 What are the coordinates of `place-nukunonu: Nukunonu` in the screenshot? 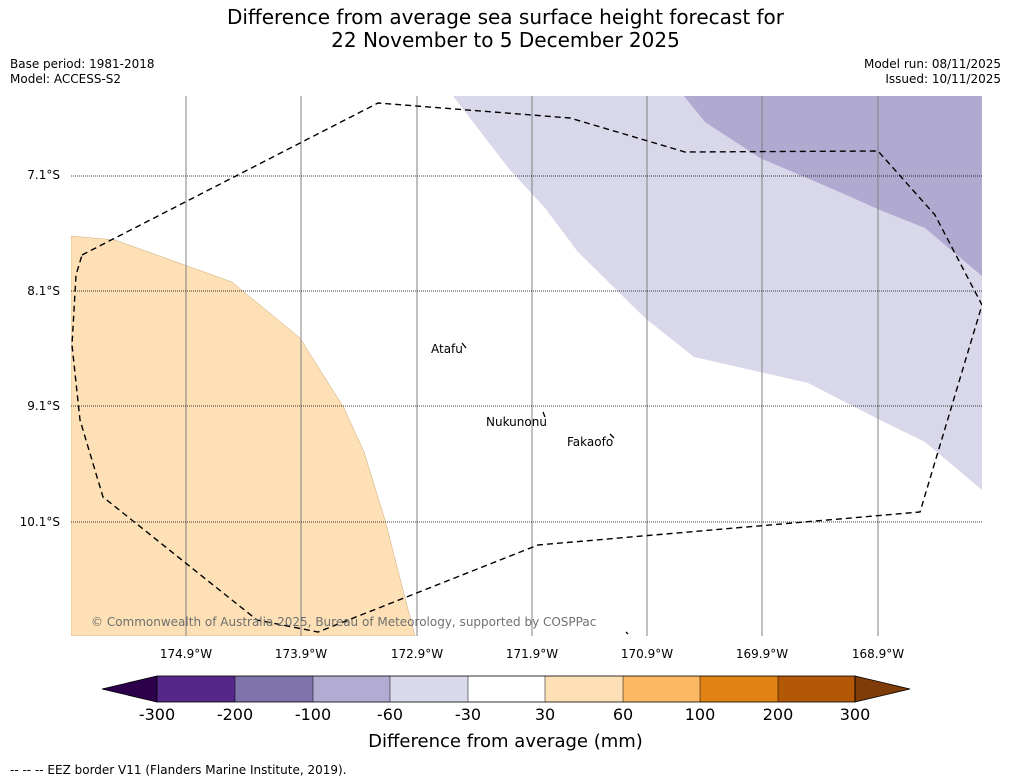 It's located at (516, 422).